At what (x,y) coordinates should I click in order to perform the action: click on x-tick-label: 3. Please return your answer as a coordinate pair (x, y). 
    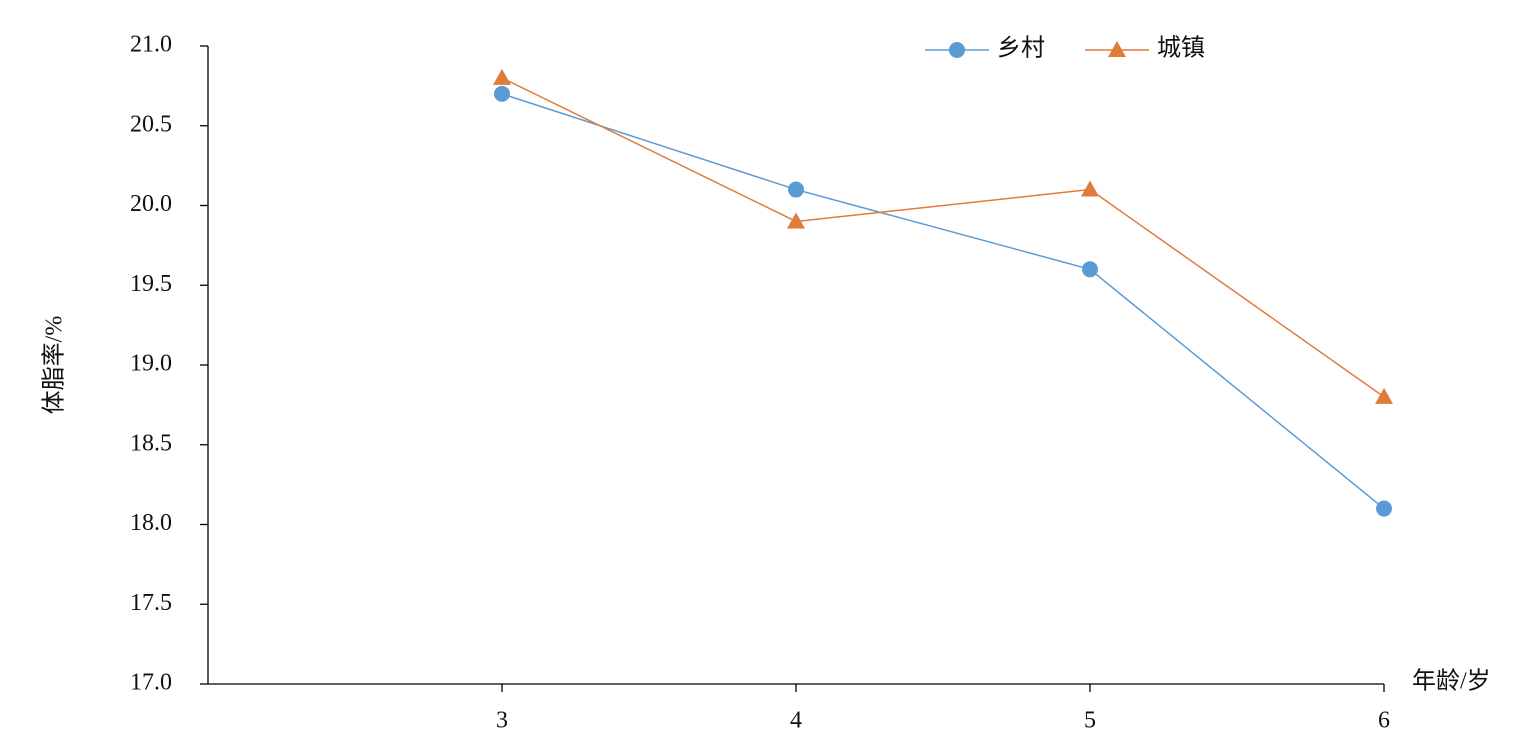
    Looking at the image, I should click on (502, 721).